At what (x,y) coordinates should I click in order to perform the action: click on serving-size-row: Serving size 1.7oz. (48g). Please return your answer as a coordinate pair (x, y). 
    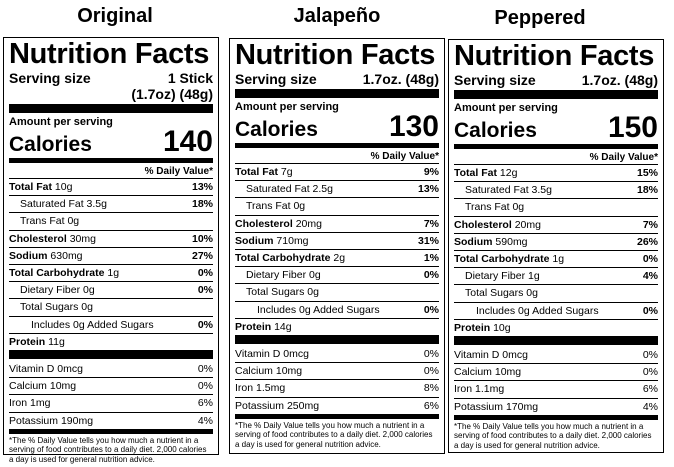
    Looking at the image, I should click on (337, 79).